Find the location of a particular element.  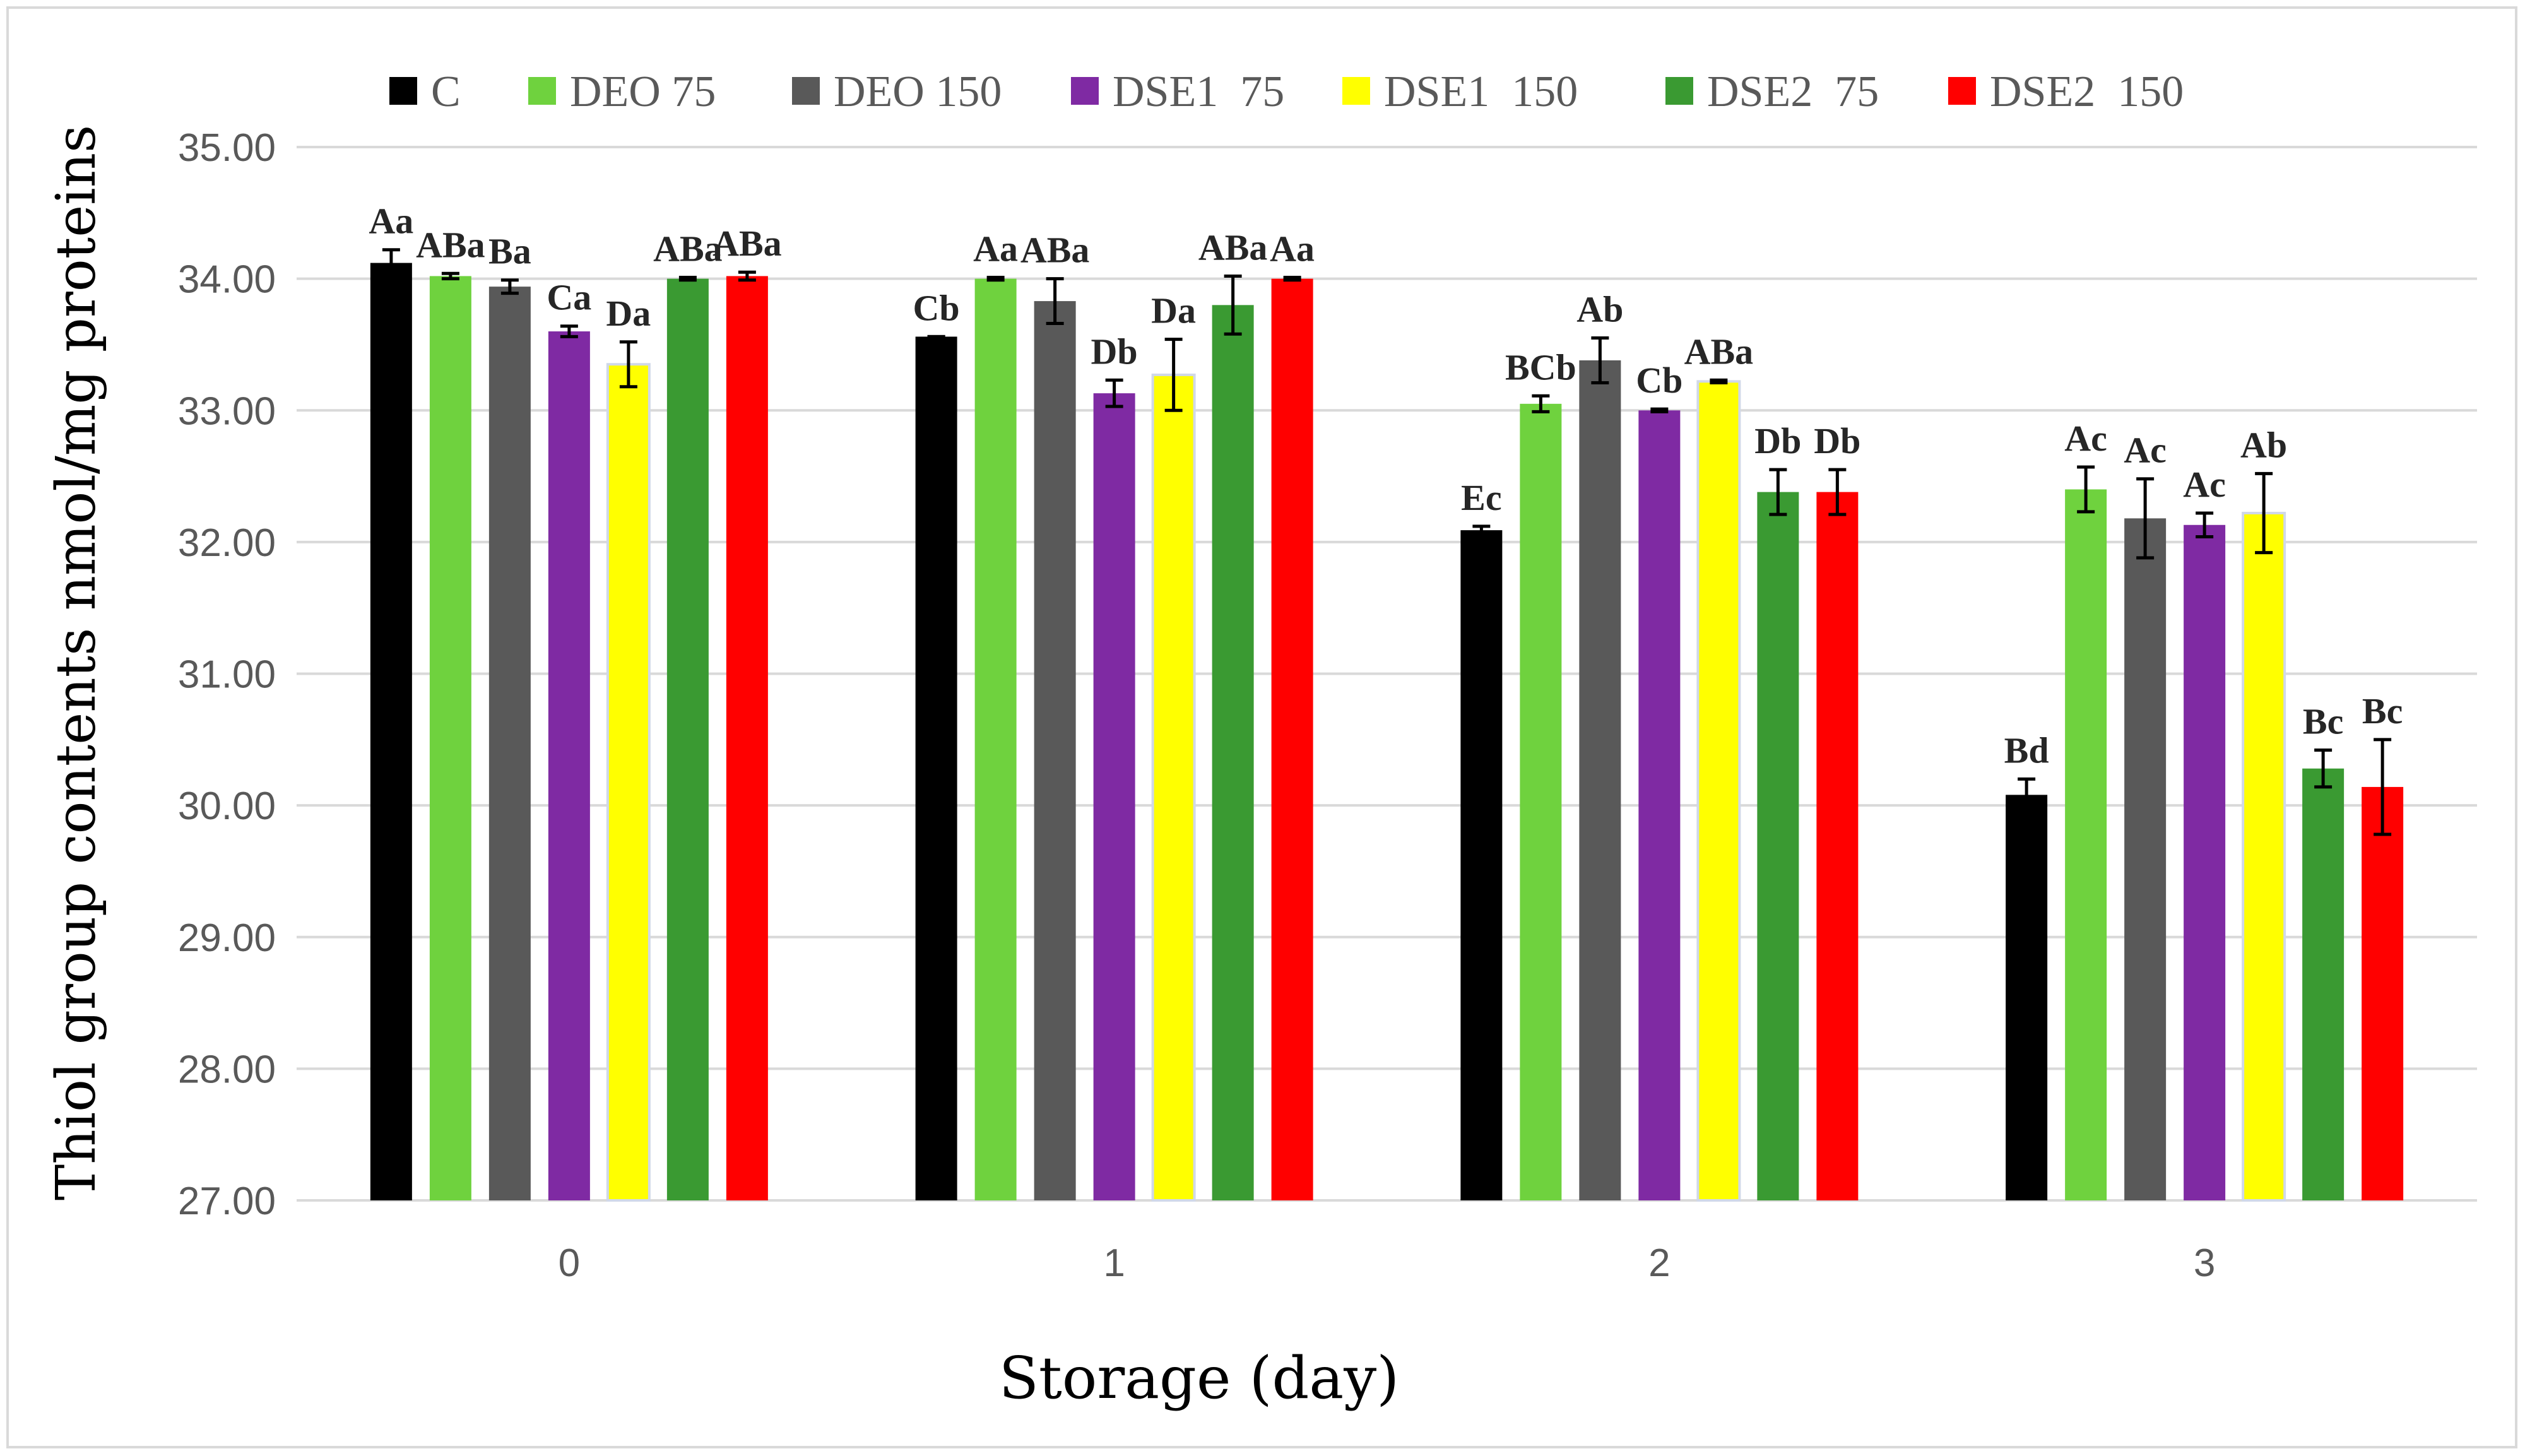

legend-label: DSE1 75 is located at coordinates (1198, 92).